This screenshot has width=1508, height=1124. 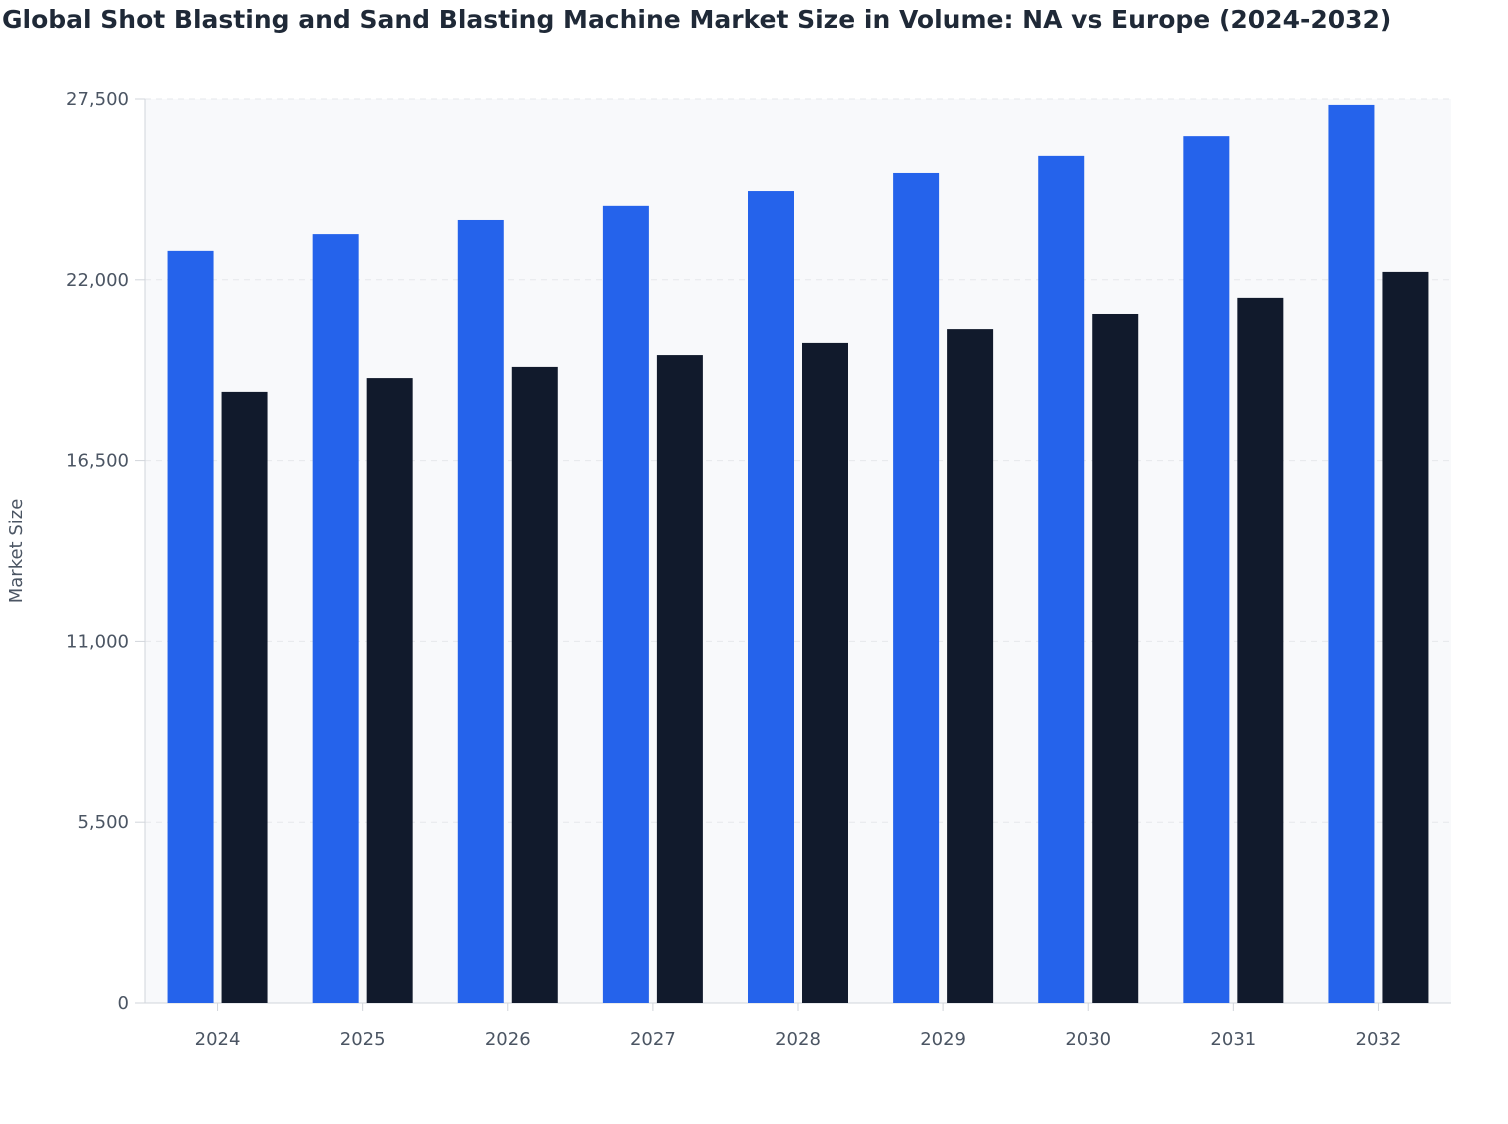 I want to click on y-tick-label: 22,000, so click(x=97, y=280).